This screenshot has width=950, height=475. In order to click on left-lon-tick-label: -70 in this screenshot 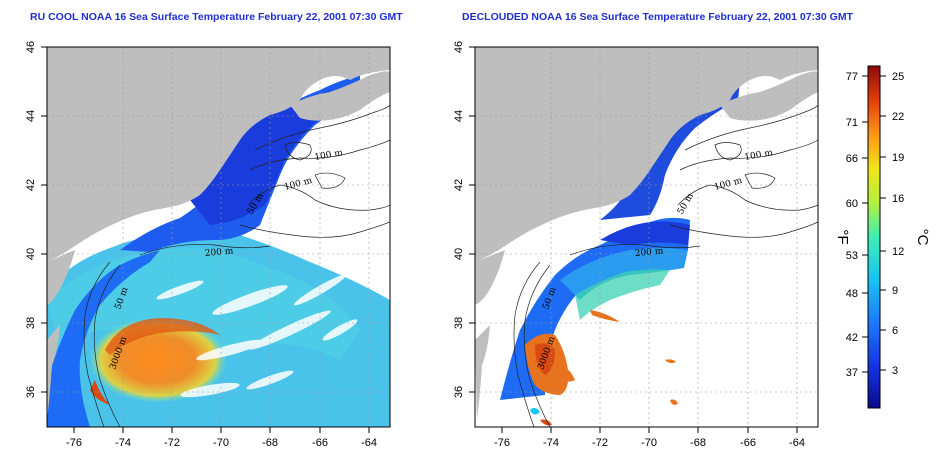, I will do `click(221, 443)`.